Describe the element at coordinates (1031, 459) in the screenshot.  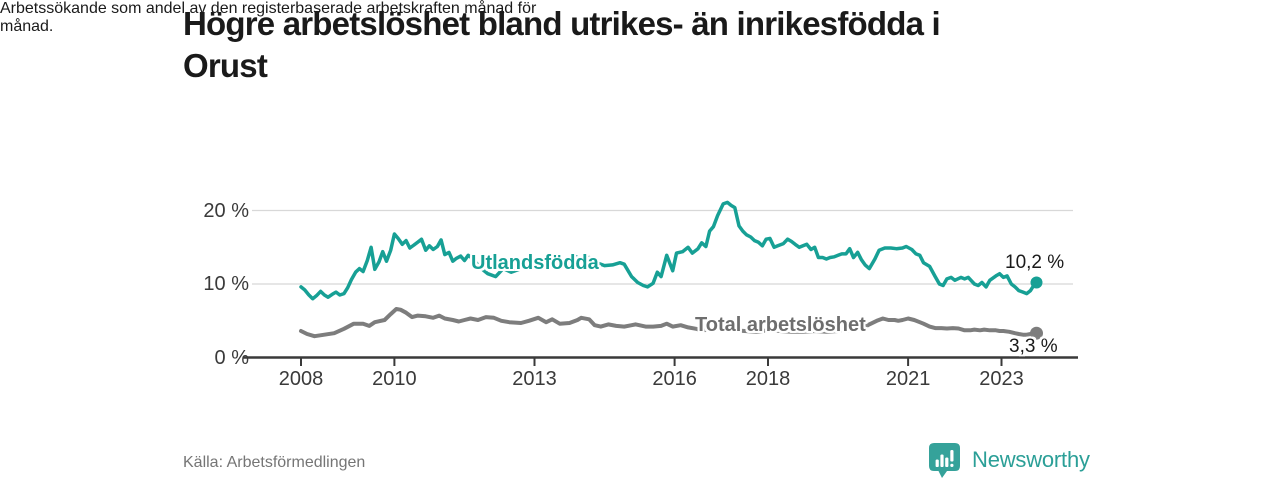
I see `brand-name: Newsworthy` at that location.